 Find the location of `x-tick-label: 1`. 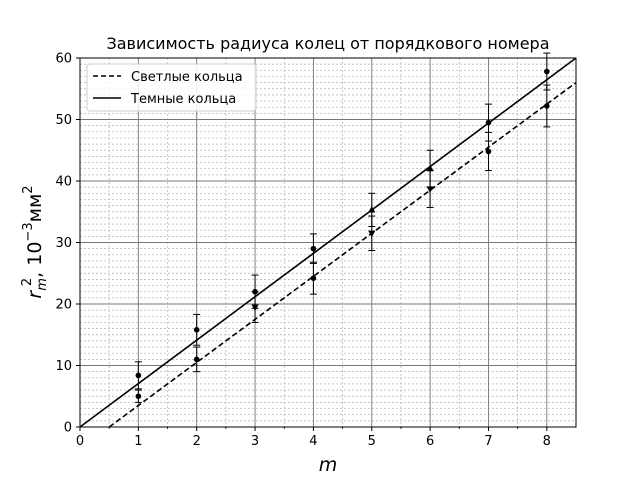

x-tick-label: 1 is located at coordinates (138, 441).